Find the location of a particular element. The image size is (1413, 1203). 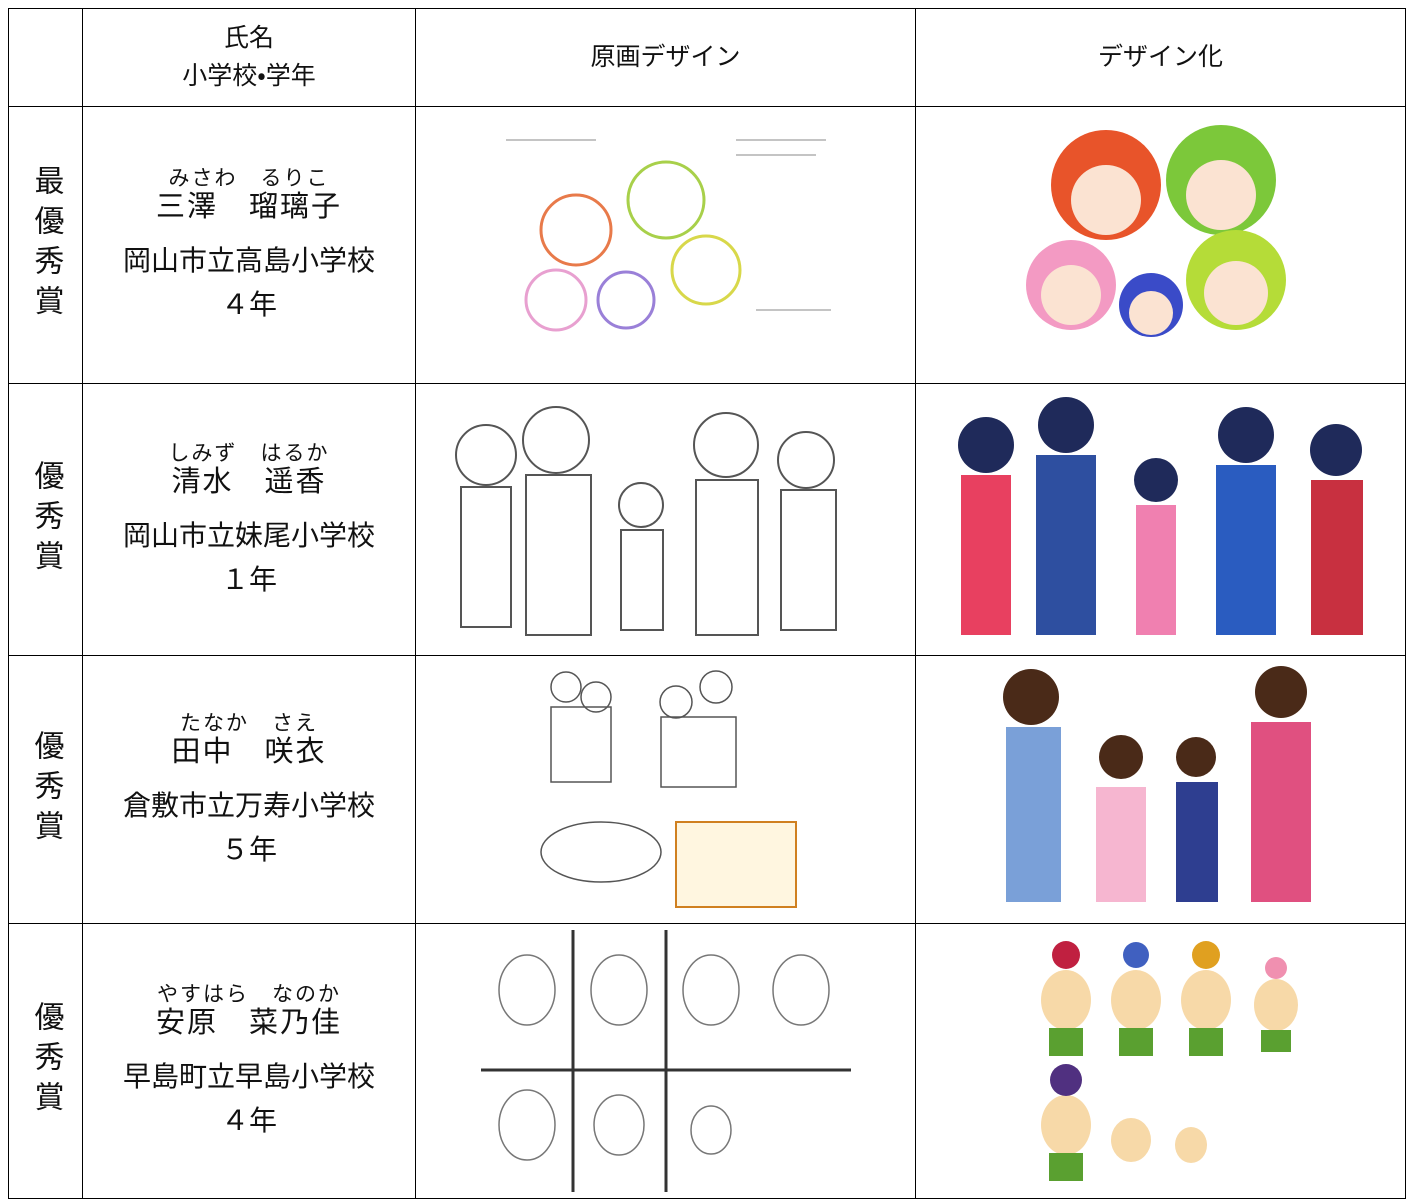

reading: たなか さえ is located at coordinates (249, 722).